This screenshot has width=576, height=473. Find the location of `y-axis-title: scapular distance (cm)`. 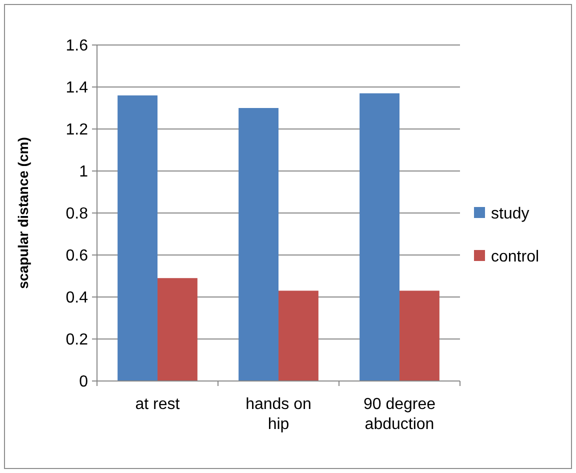

y-axis-title: scapular distance (cm) is located at coordinates (23, 213).